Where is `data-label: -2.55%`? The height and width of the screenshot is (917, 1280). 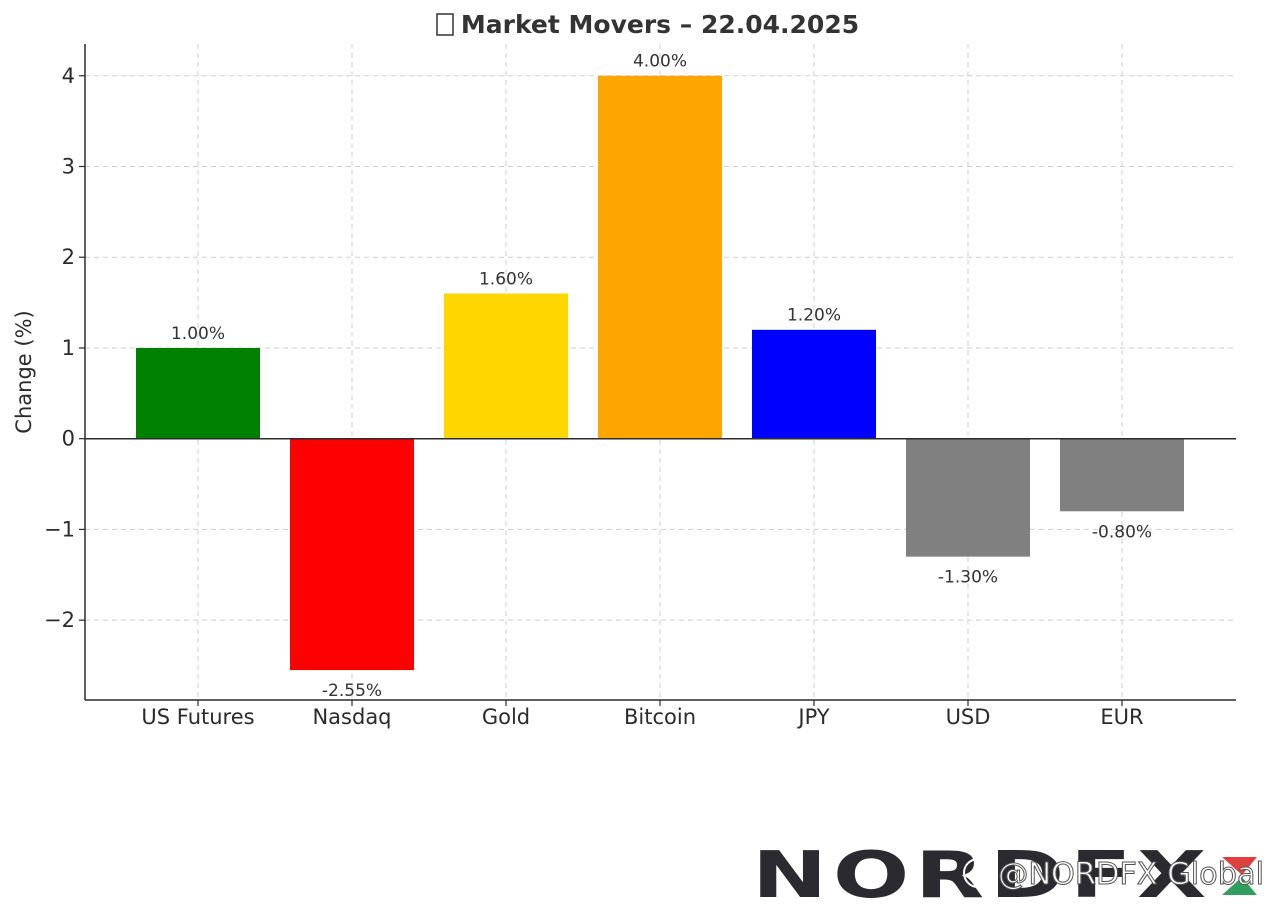 data-label: -2.55% is located at coordinates (352, 691).